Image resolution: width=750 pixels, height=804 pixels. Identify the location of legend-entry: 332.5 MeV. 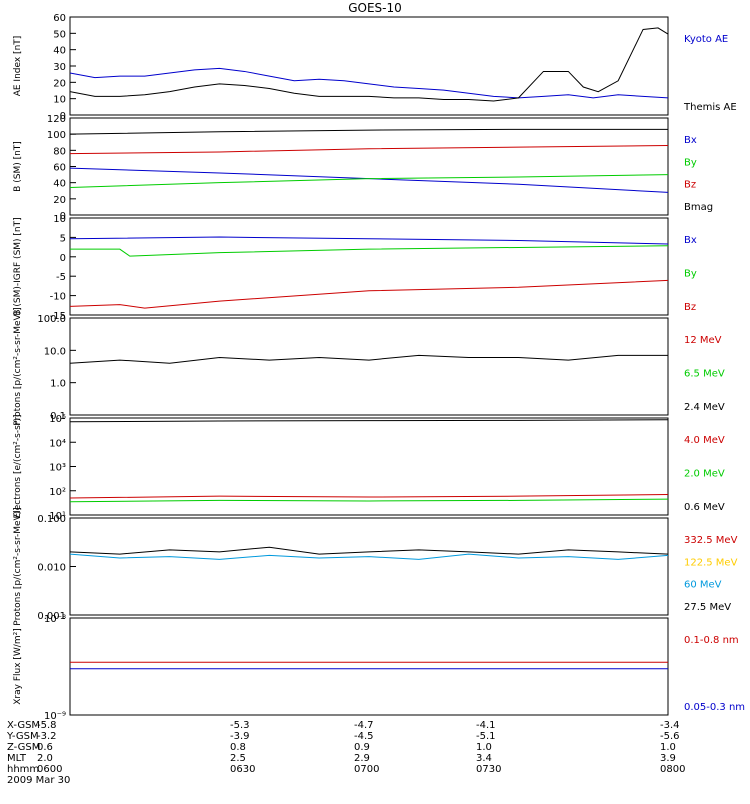
(711, 540).